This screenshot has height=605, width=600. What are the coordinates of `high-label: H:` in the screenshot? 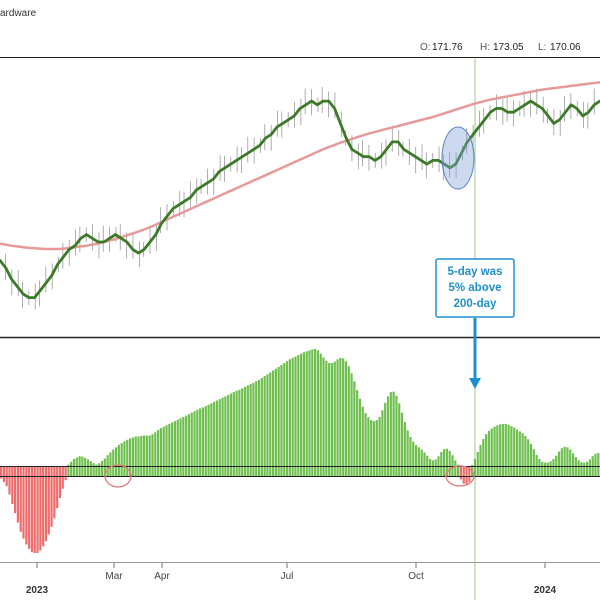 It's located at (485, 47).